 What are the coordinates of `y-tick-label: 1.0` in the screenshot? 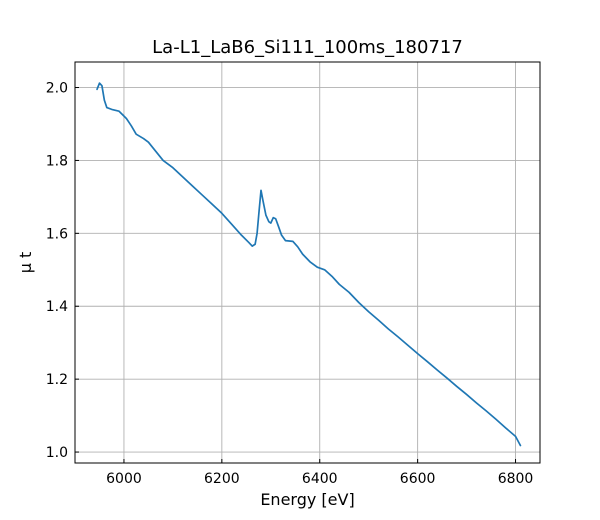 It's located at (57, 453).